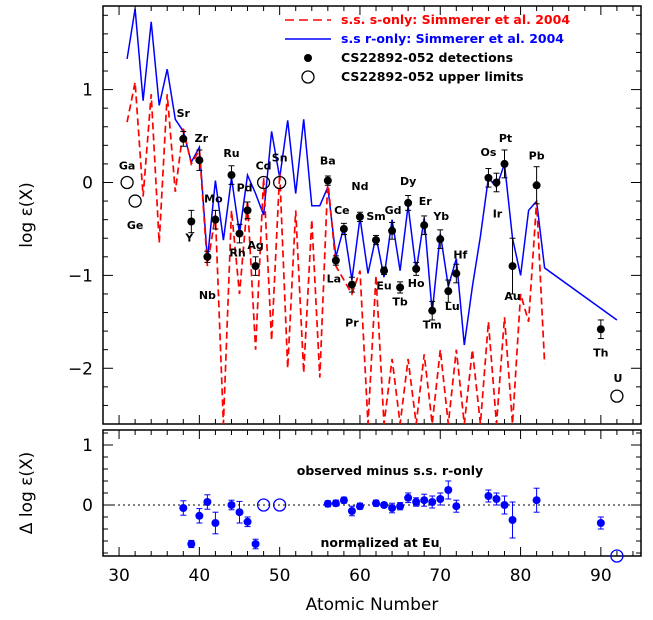 The width and height of the screenshot is (653, 620). What do you see at coordinates (342, 210) in the screenshot?
I see `element-label-Ce: Ce` at bounding box center [342, 210].